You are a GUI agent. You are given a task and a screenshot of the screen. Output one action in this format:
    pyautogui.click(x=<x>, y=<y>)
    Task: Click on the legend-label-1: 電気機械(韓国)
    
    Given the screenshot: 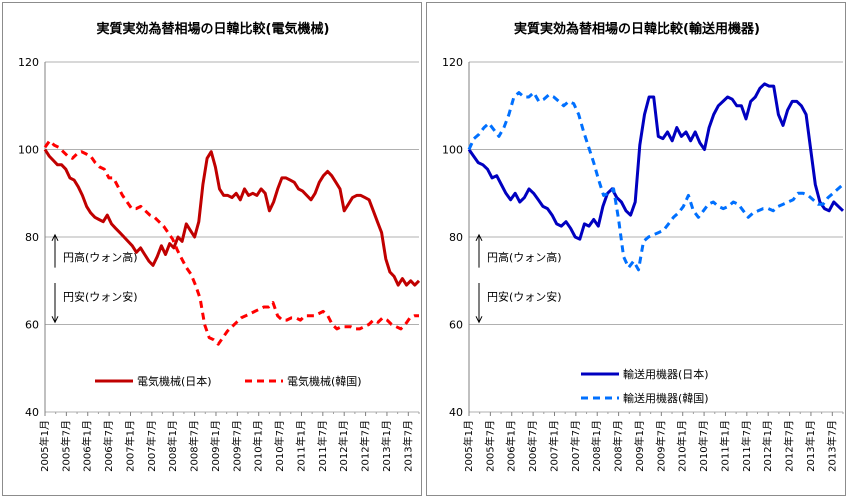 What is the action you would take?
    pyautogui.click(x=324, y=381)
    